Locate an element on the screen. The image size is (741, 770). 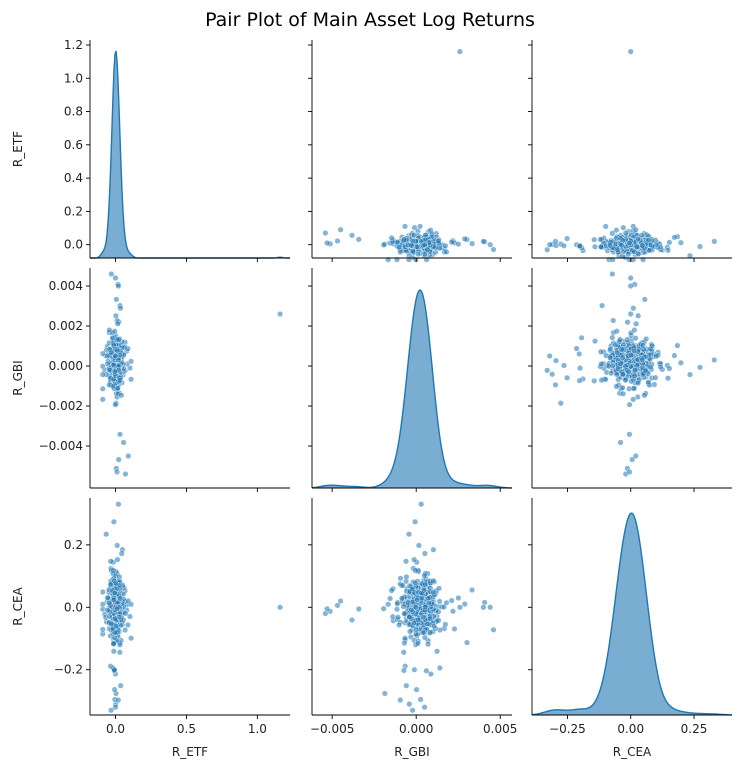
y-tick-label: 0.6 is located at coordinates (73, 145).